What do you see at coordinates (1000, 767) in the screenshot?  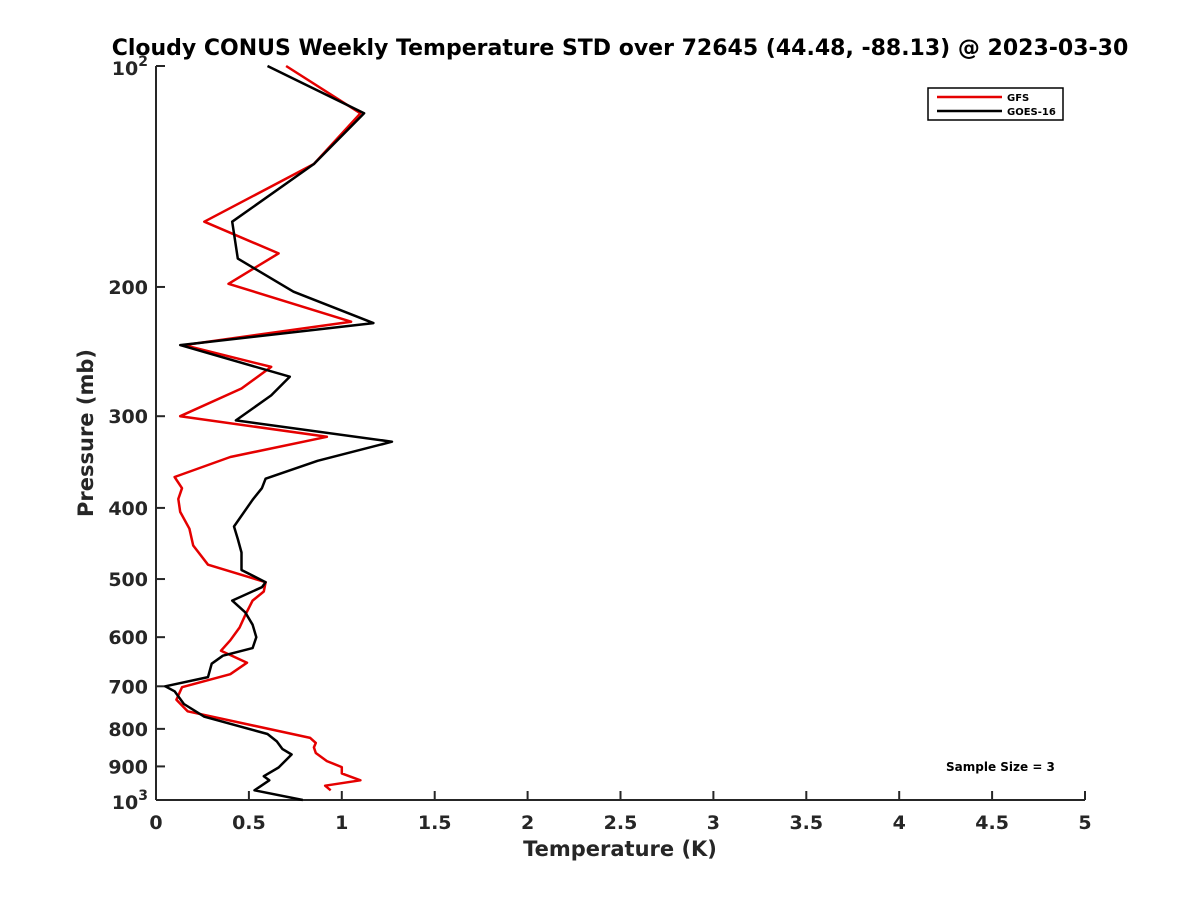 I see `sample-size-annotation: Sample Size = 3` at bounding box center [1000, 767].